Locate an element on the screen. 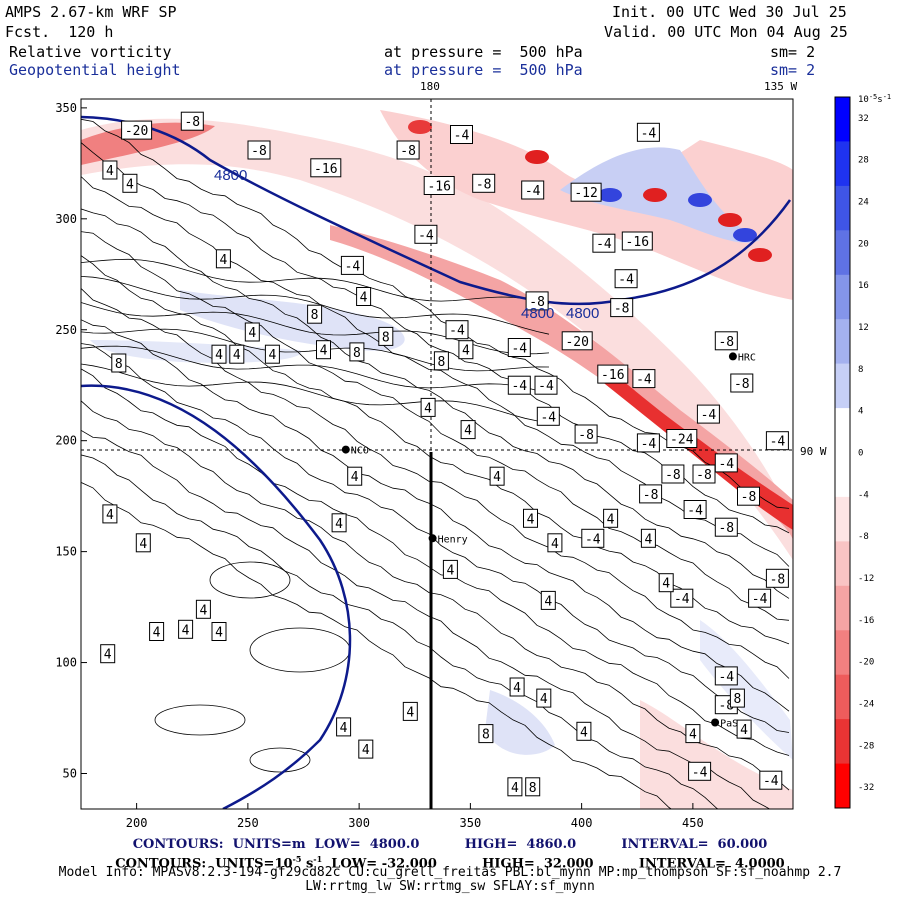  vorticity-label-92: 8 is located at coordinates (533, 787).